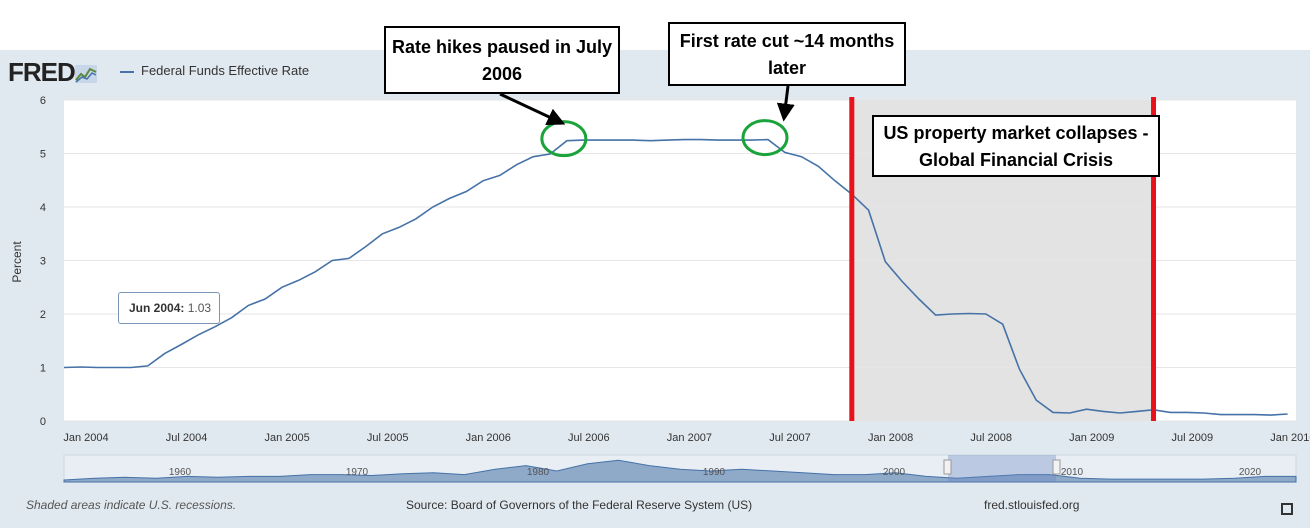 Image resolution: width=1310 pixels, height=528 pixels. What do you see at coordinates (538, 472) in the screenshot?
I see `navigator-year-label: 1980` at bounding box center [538, 472].